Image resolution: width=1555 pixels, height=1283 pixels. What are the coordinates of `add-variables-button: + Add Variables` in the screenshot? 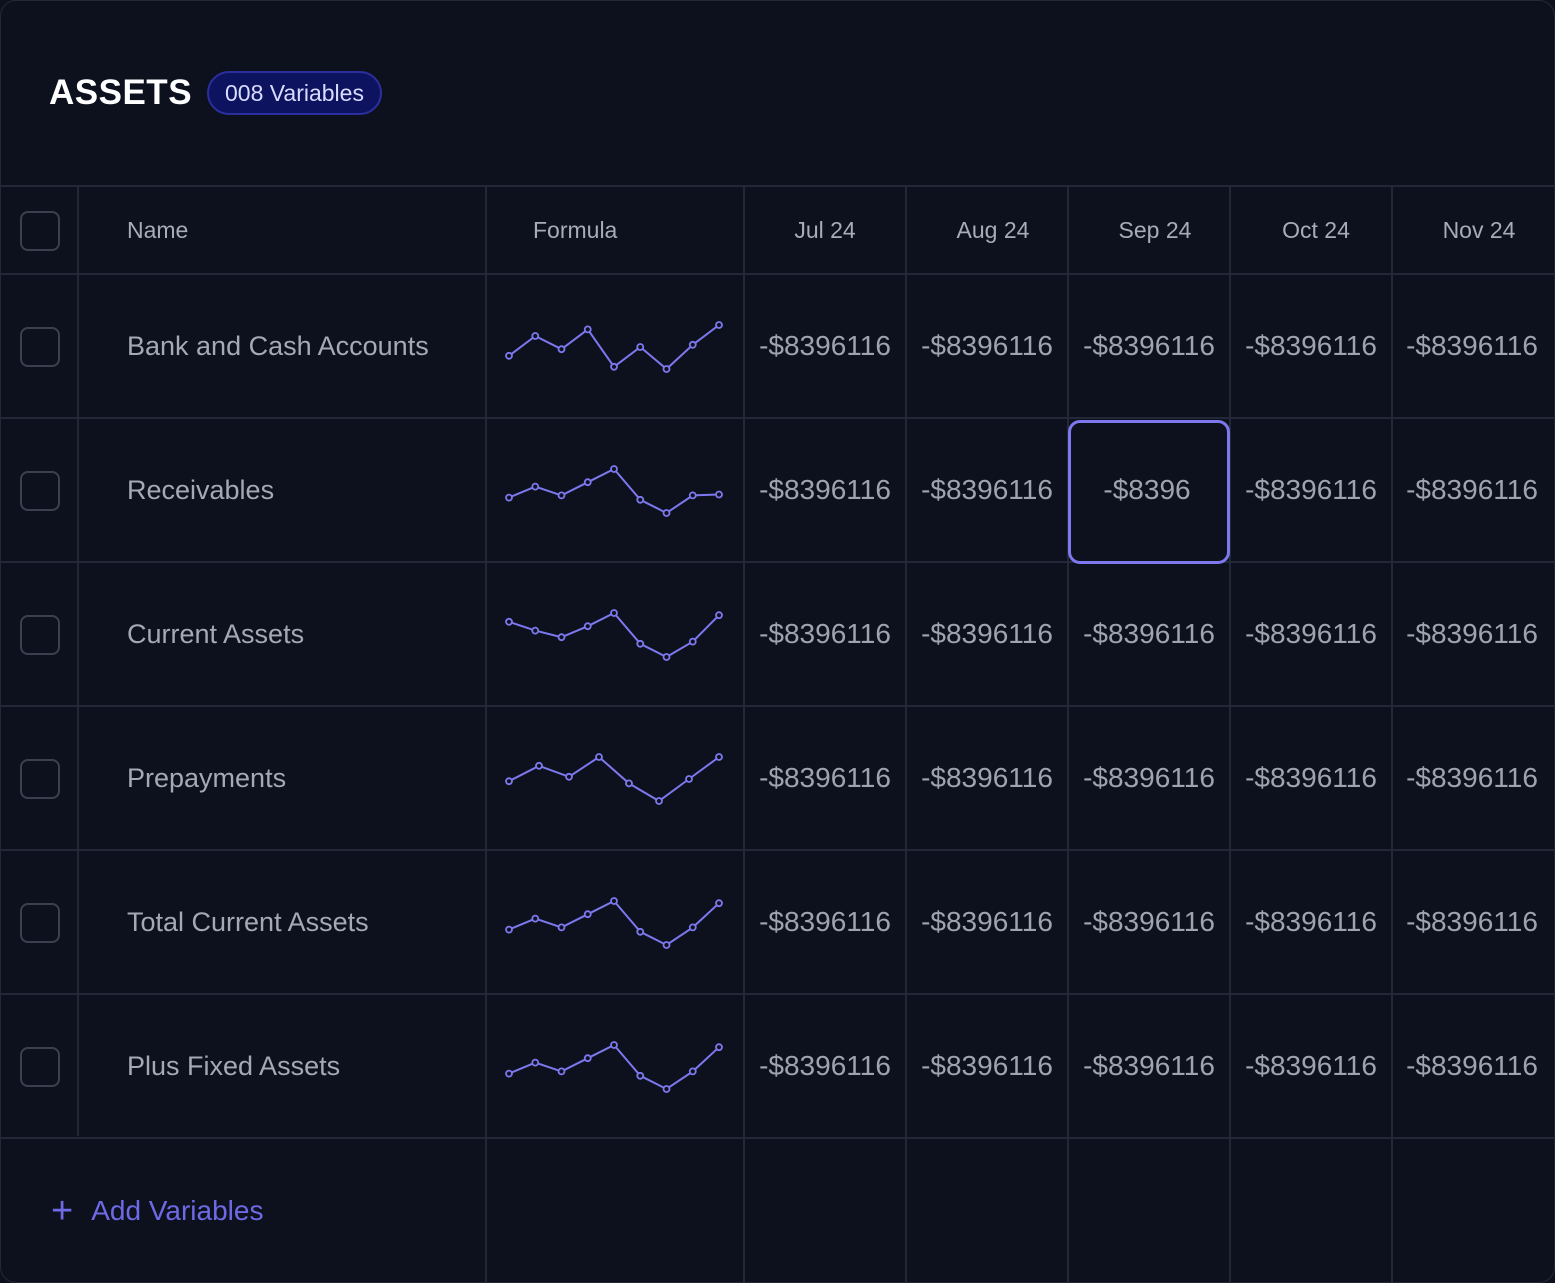 It's located at (157, 1211).